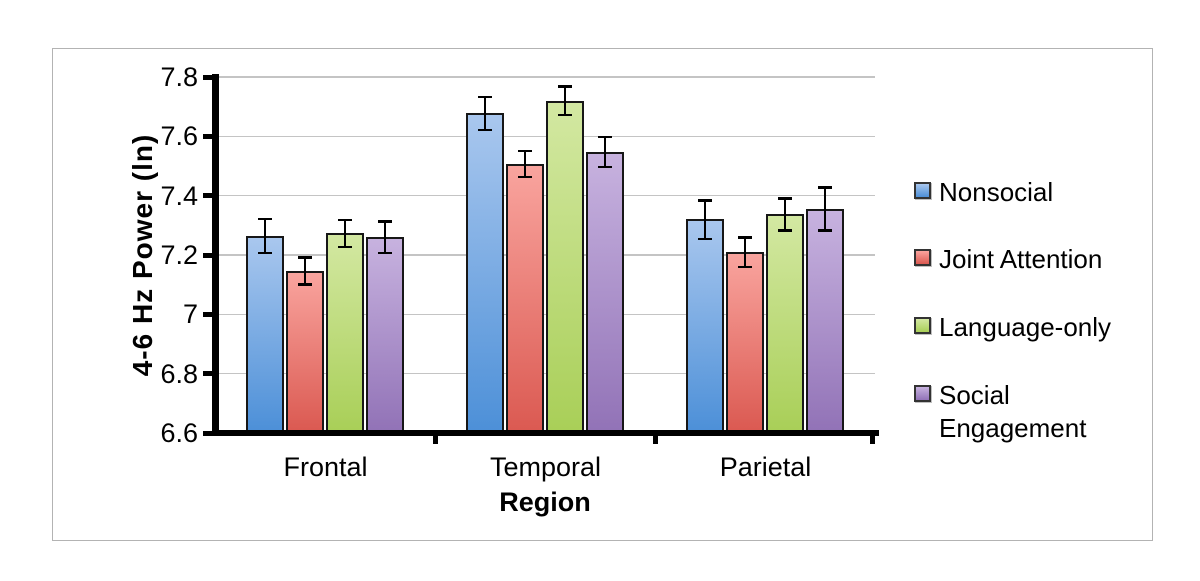 The height and width of the screenshot is (581, 1200). Describe the element at coordinates (344, 332) in the screenshot. I see `bar-frontal-language-only` at that location.